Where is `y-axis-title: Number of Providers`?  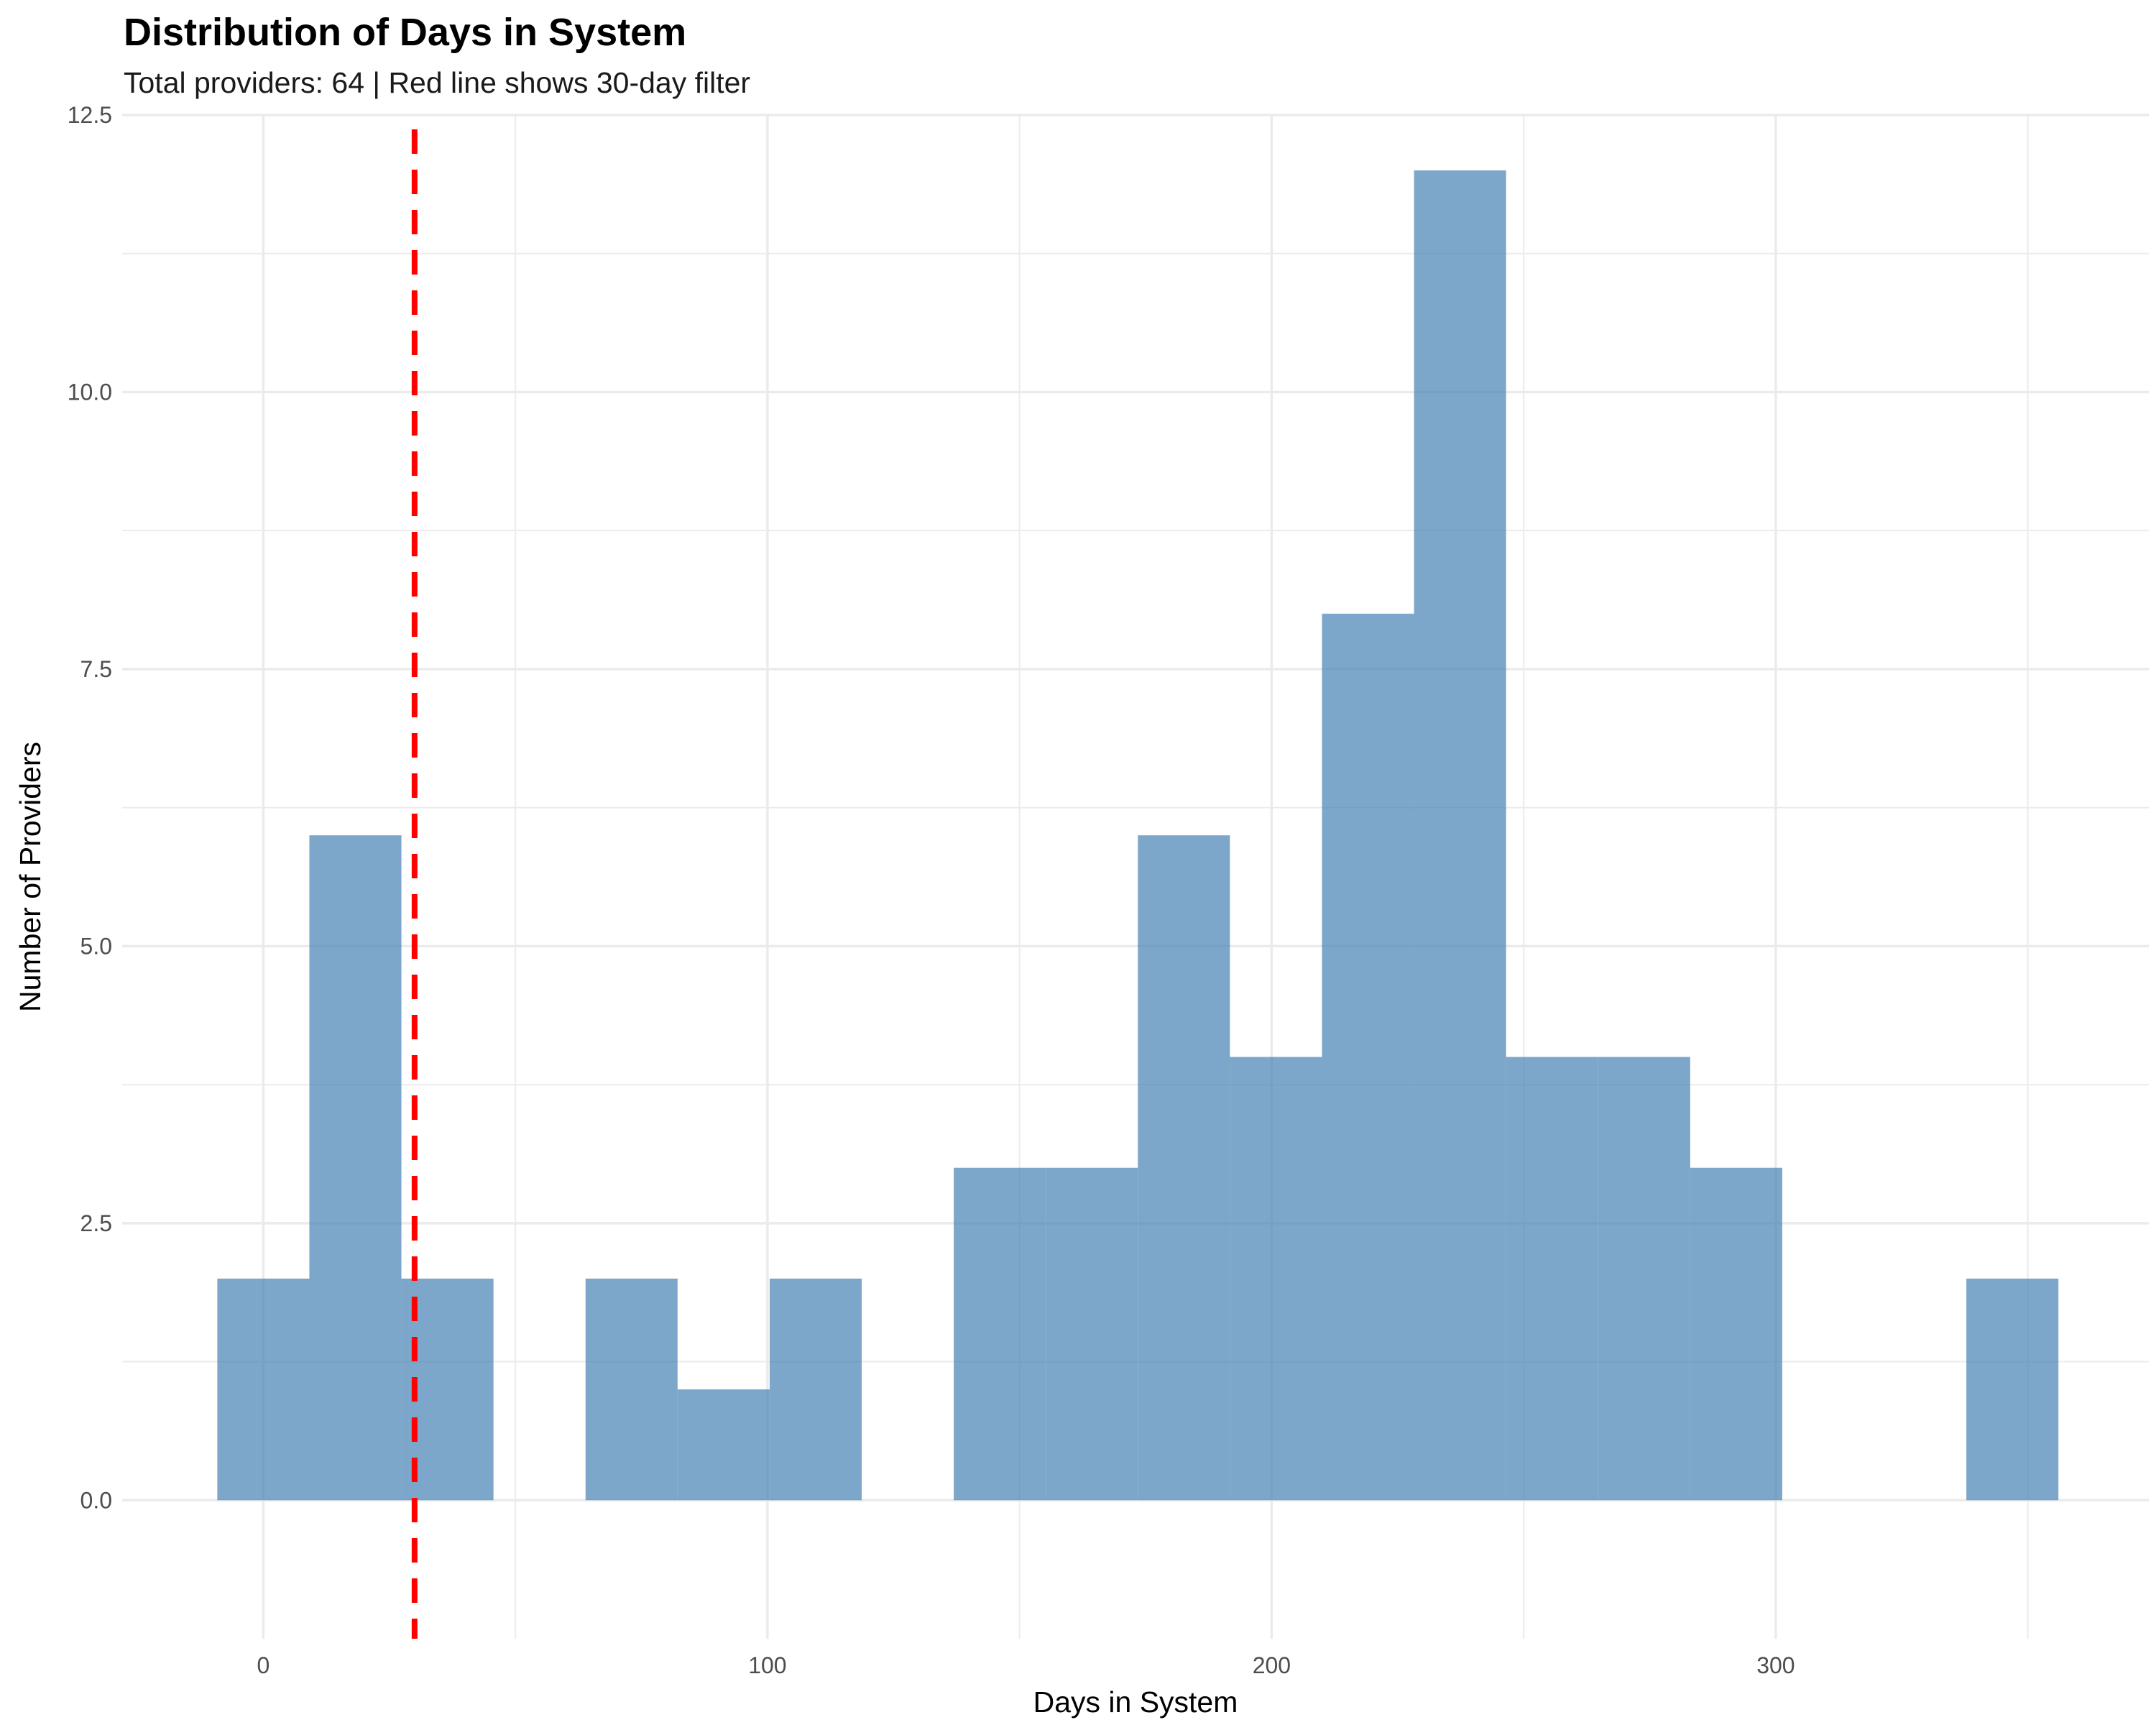 y-axis-title: Number of Providers is located at coordinates (31, 877).